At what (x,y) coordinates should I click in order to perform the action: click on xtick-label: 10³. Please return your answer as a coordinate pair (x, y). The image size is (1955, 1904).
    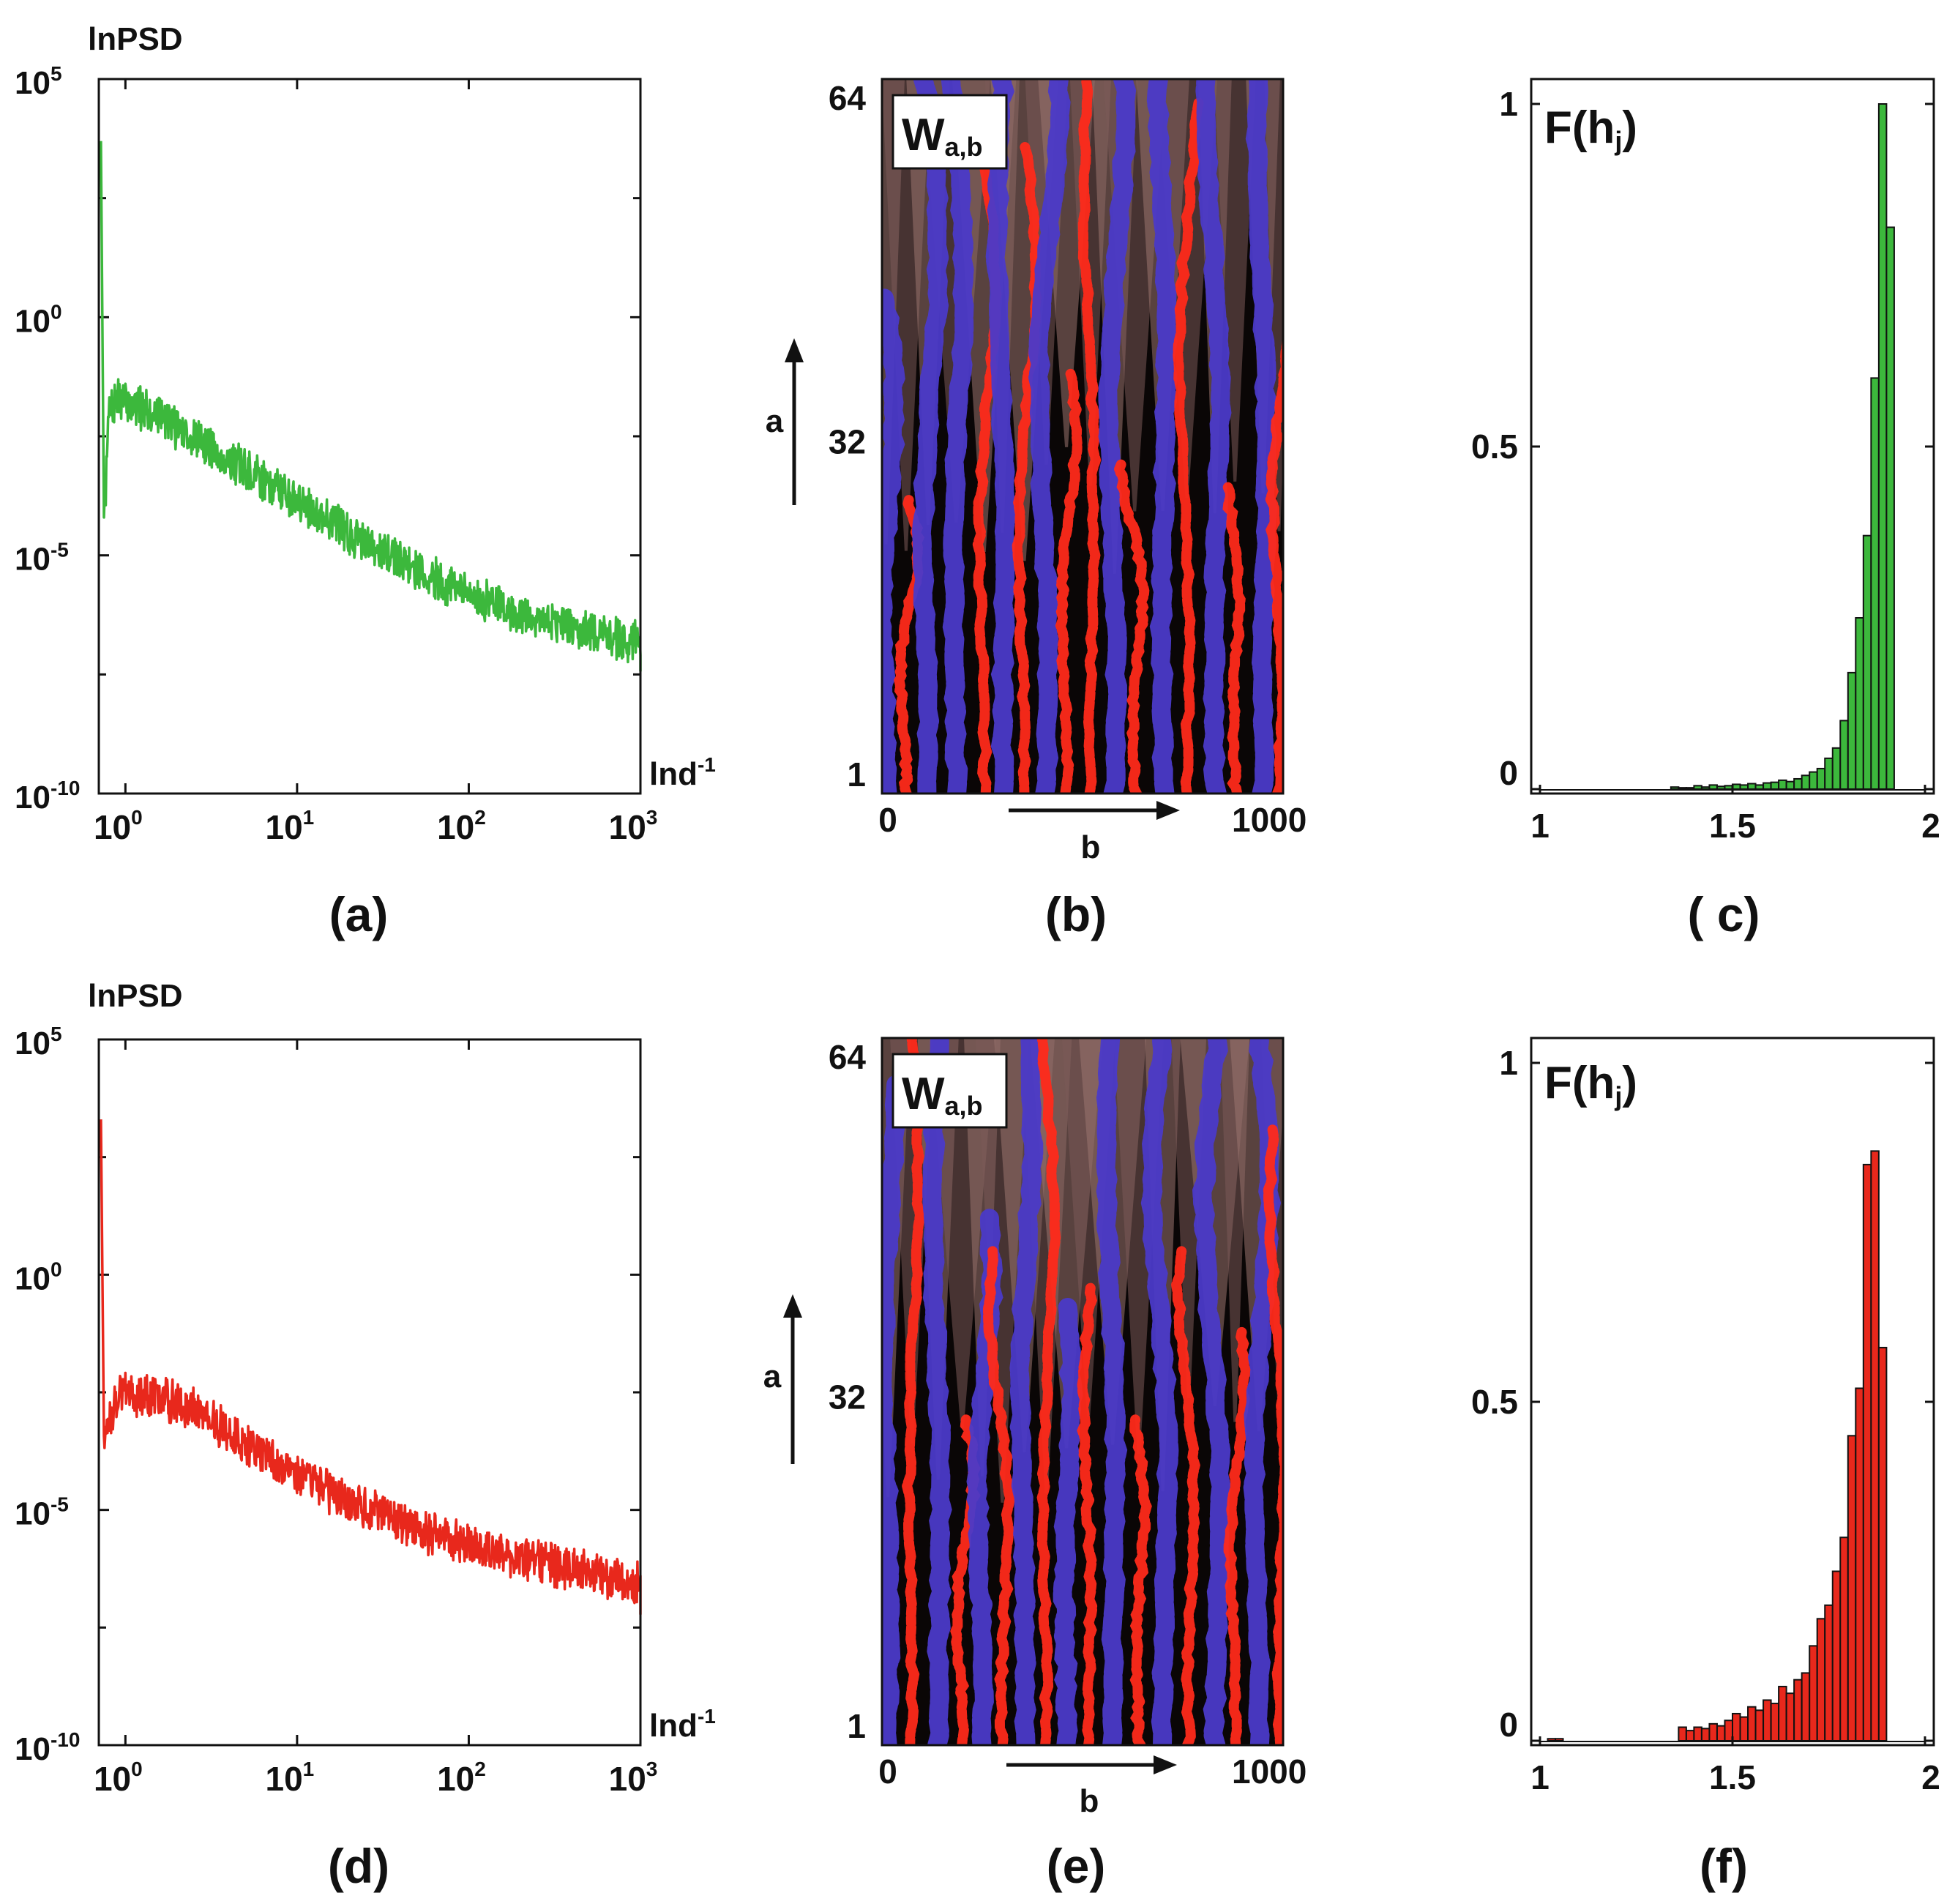
    Looking at the image, I should click on (633, 1778).